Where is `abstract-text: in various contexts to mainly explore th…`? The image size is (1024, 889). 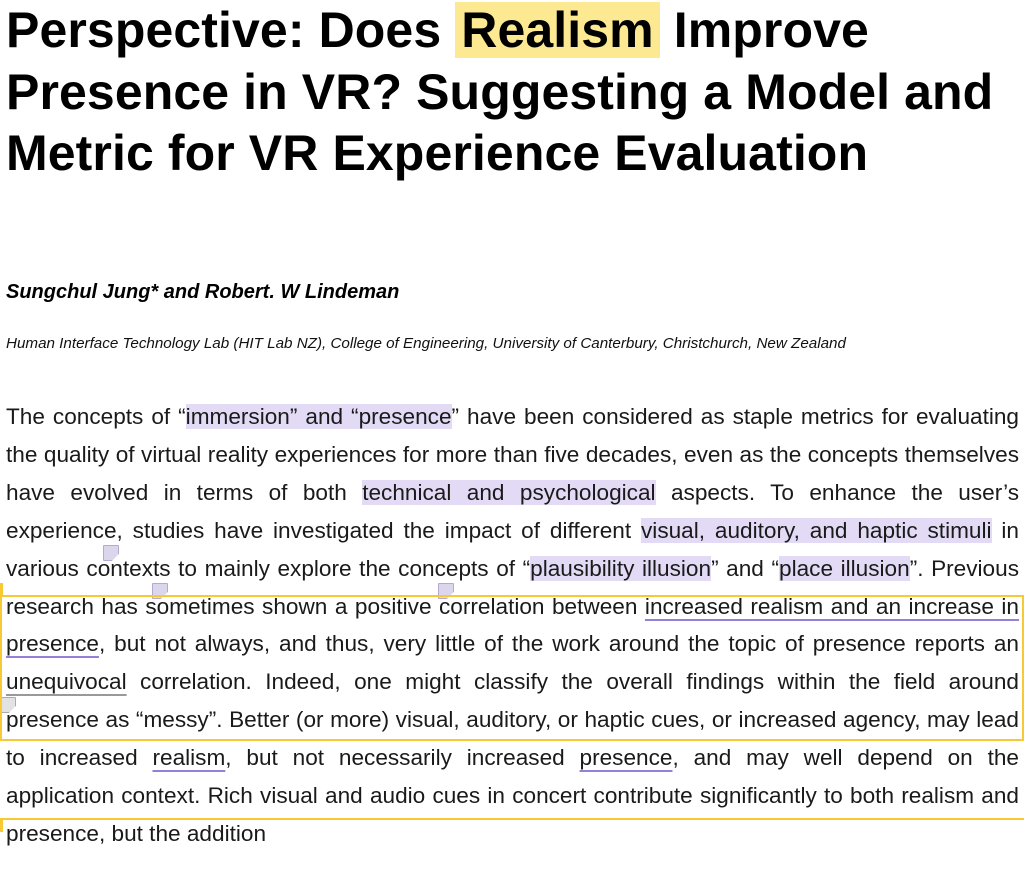 abstract-text: in various contexts to mainly explore th… is located at coordinates (512, 549).